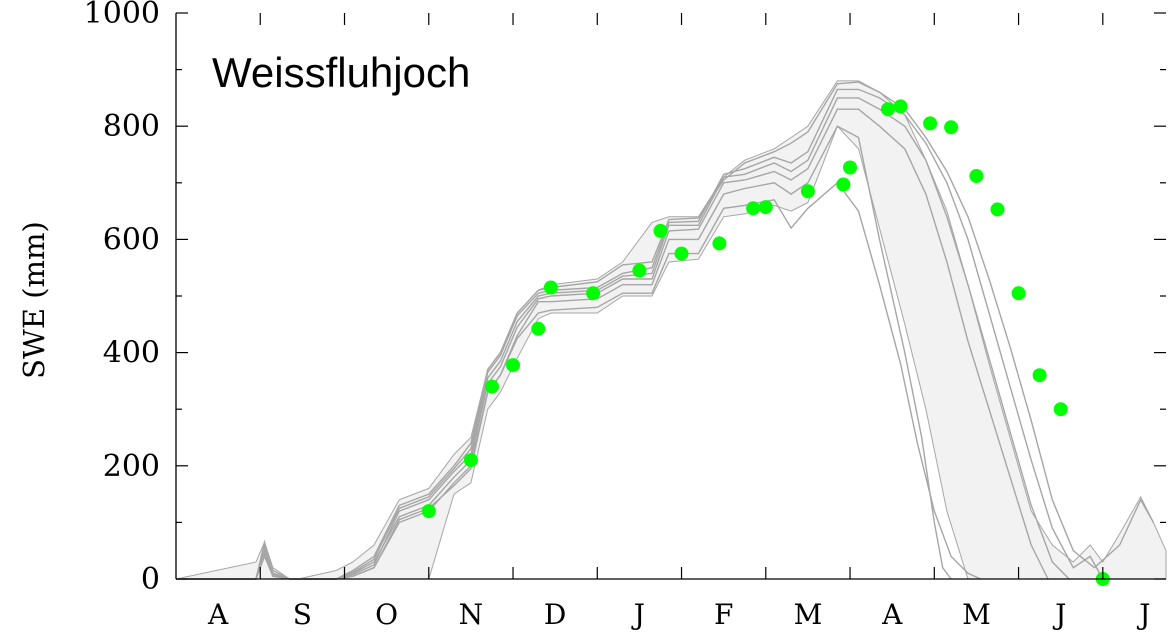  I want to click on x-month-label: F, so click(723, 614).